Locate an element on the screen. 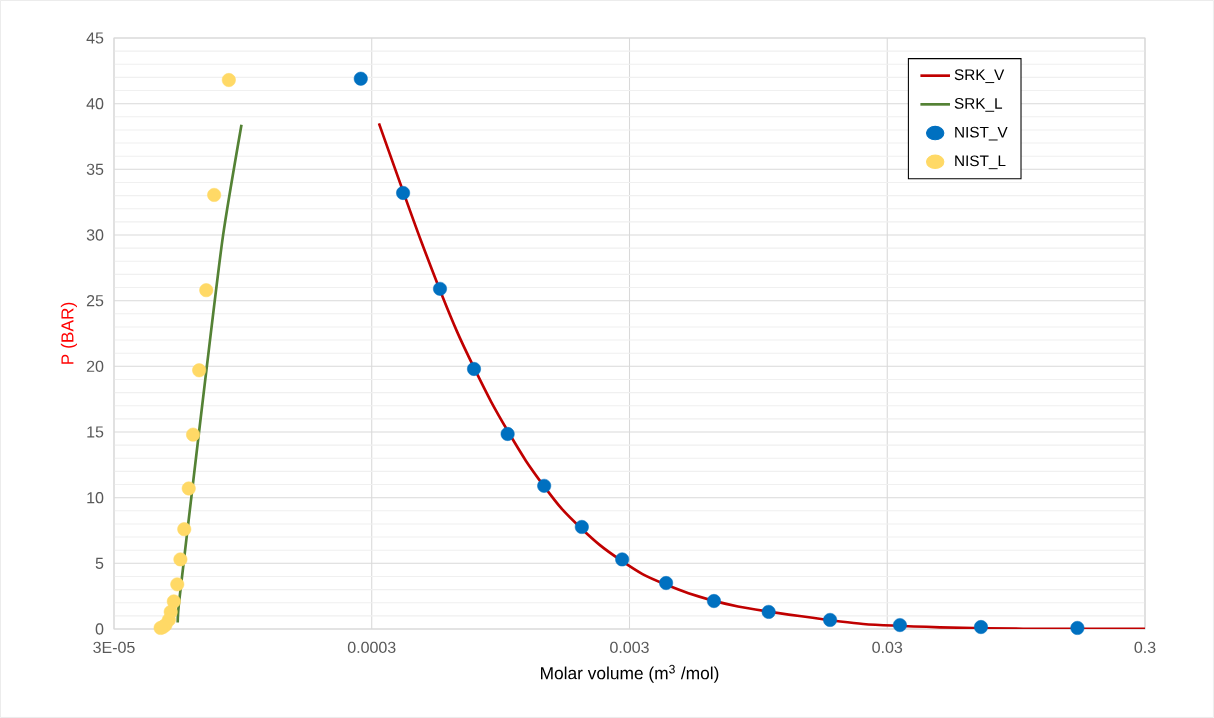 The width and height of the screenshot is (1214, 718). legend-label: SRK_V is located at coordinates (979, 76).